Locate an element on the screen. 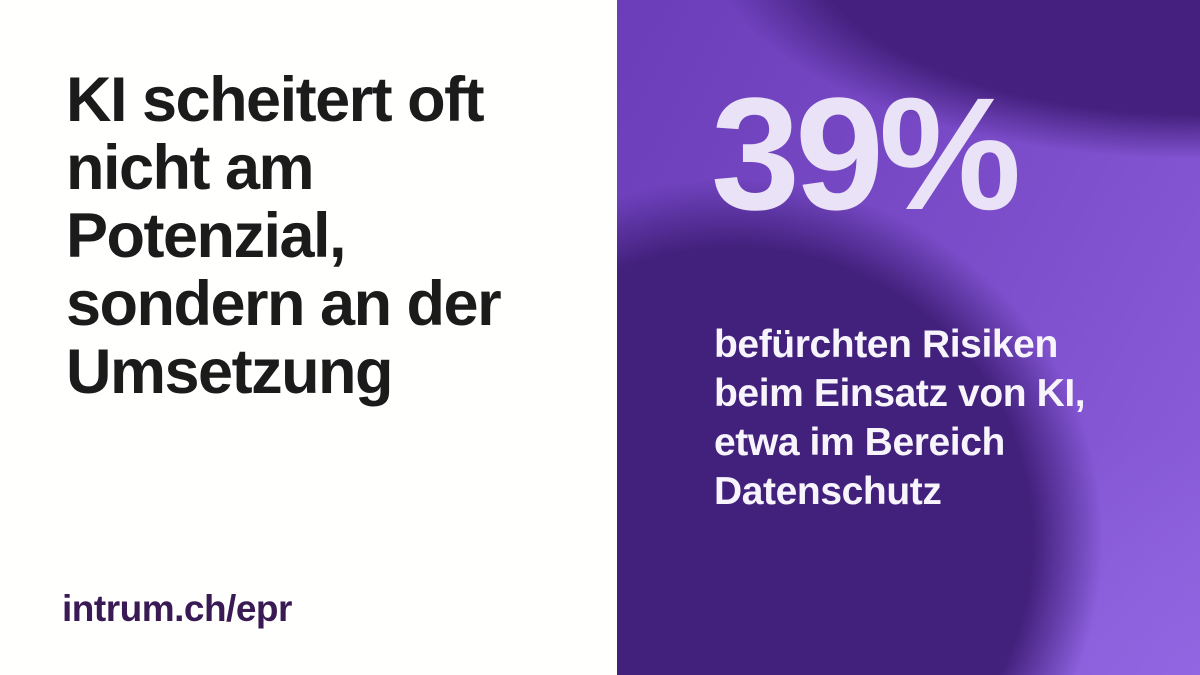 The height and width of the screenshot is (675, 1200). headline-line-4: sondern an der is located at coordinates (284, 304).